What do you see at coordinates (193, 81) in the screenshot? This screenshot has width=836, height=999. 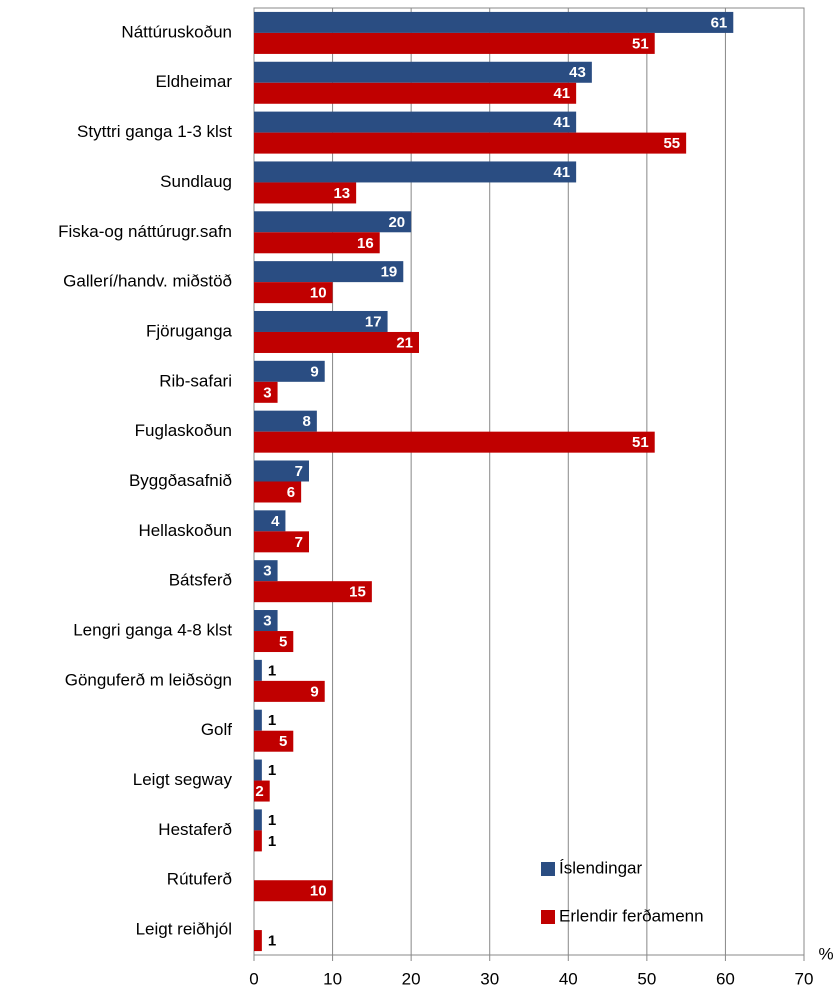 I see `y-tick-label: Eldheimar` at bounding box center [193, 81].